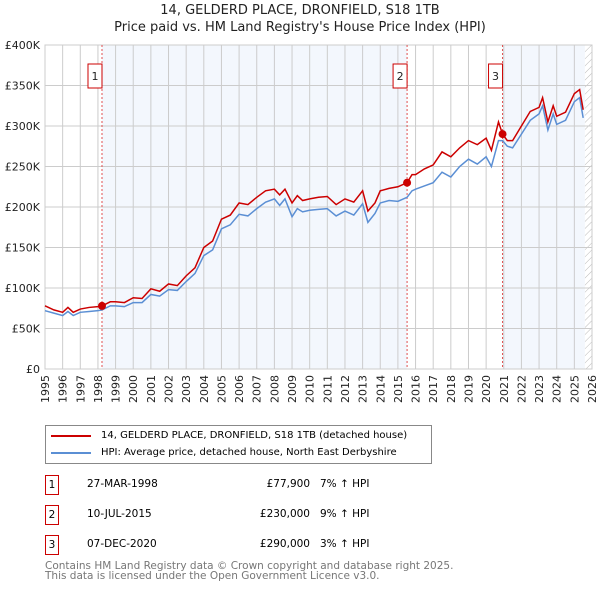 This screenshot has height=590, width=600. What do you see at coordinates (451, 389) in the screenshot?
I see `x-tick-label: 2018` at bounding box center [451, 389].